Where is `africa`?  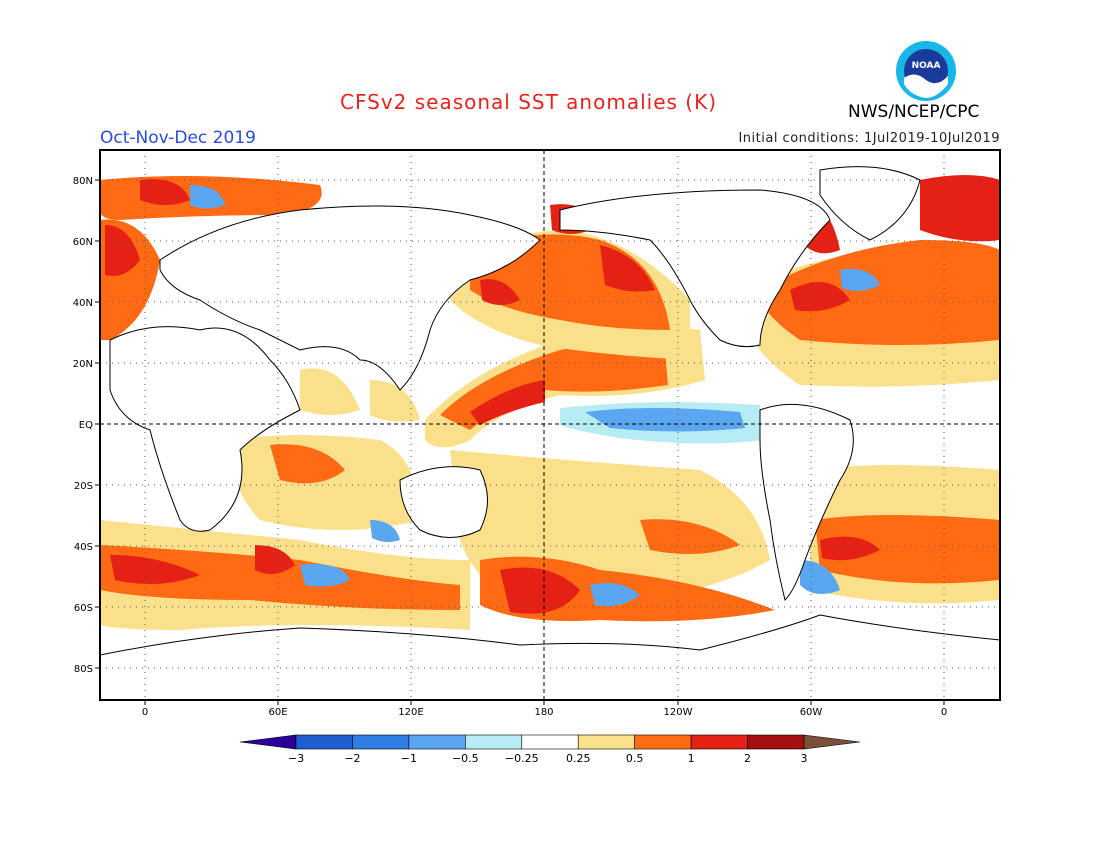 africa is located at coordinates (205, 429).